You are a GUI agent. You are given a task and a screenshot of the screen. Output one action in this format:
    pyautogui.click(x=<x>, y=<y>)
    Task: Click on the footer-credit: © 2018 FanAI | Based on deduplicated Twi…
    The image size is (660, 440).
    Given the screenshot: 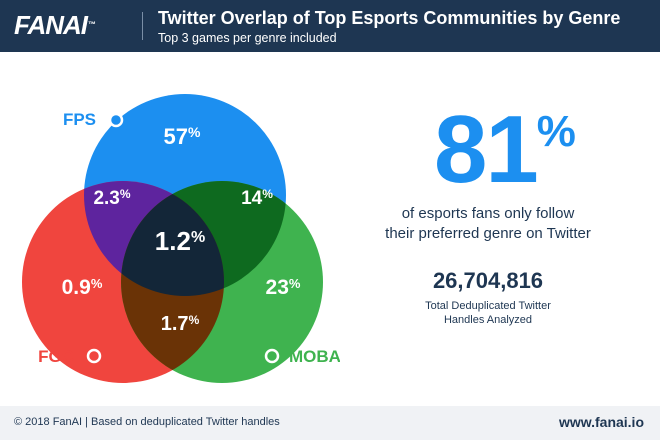 What is the action you would take?
    pyautogui.click(x=147, y=422)
    